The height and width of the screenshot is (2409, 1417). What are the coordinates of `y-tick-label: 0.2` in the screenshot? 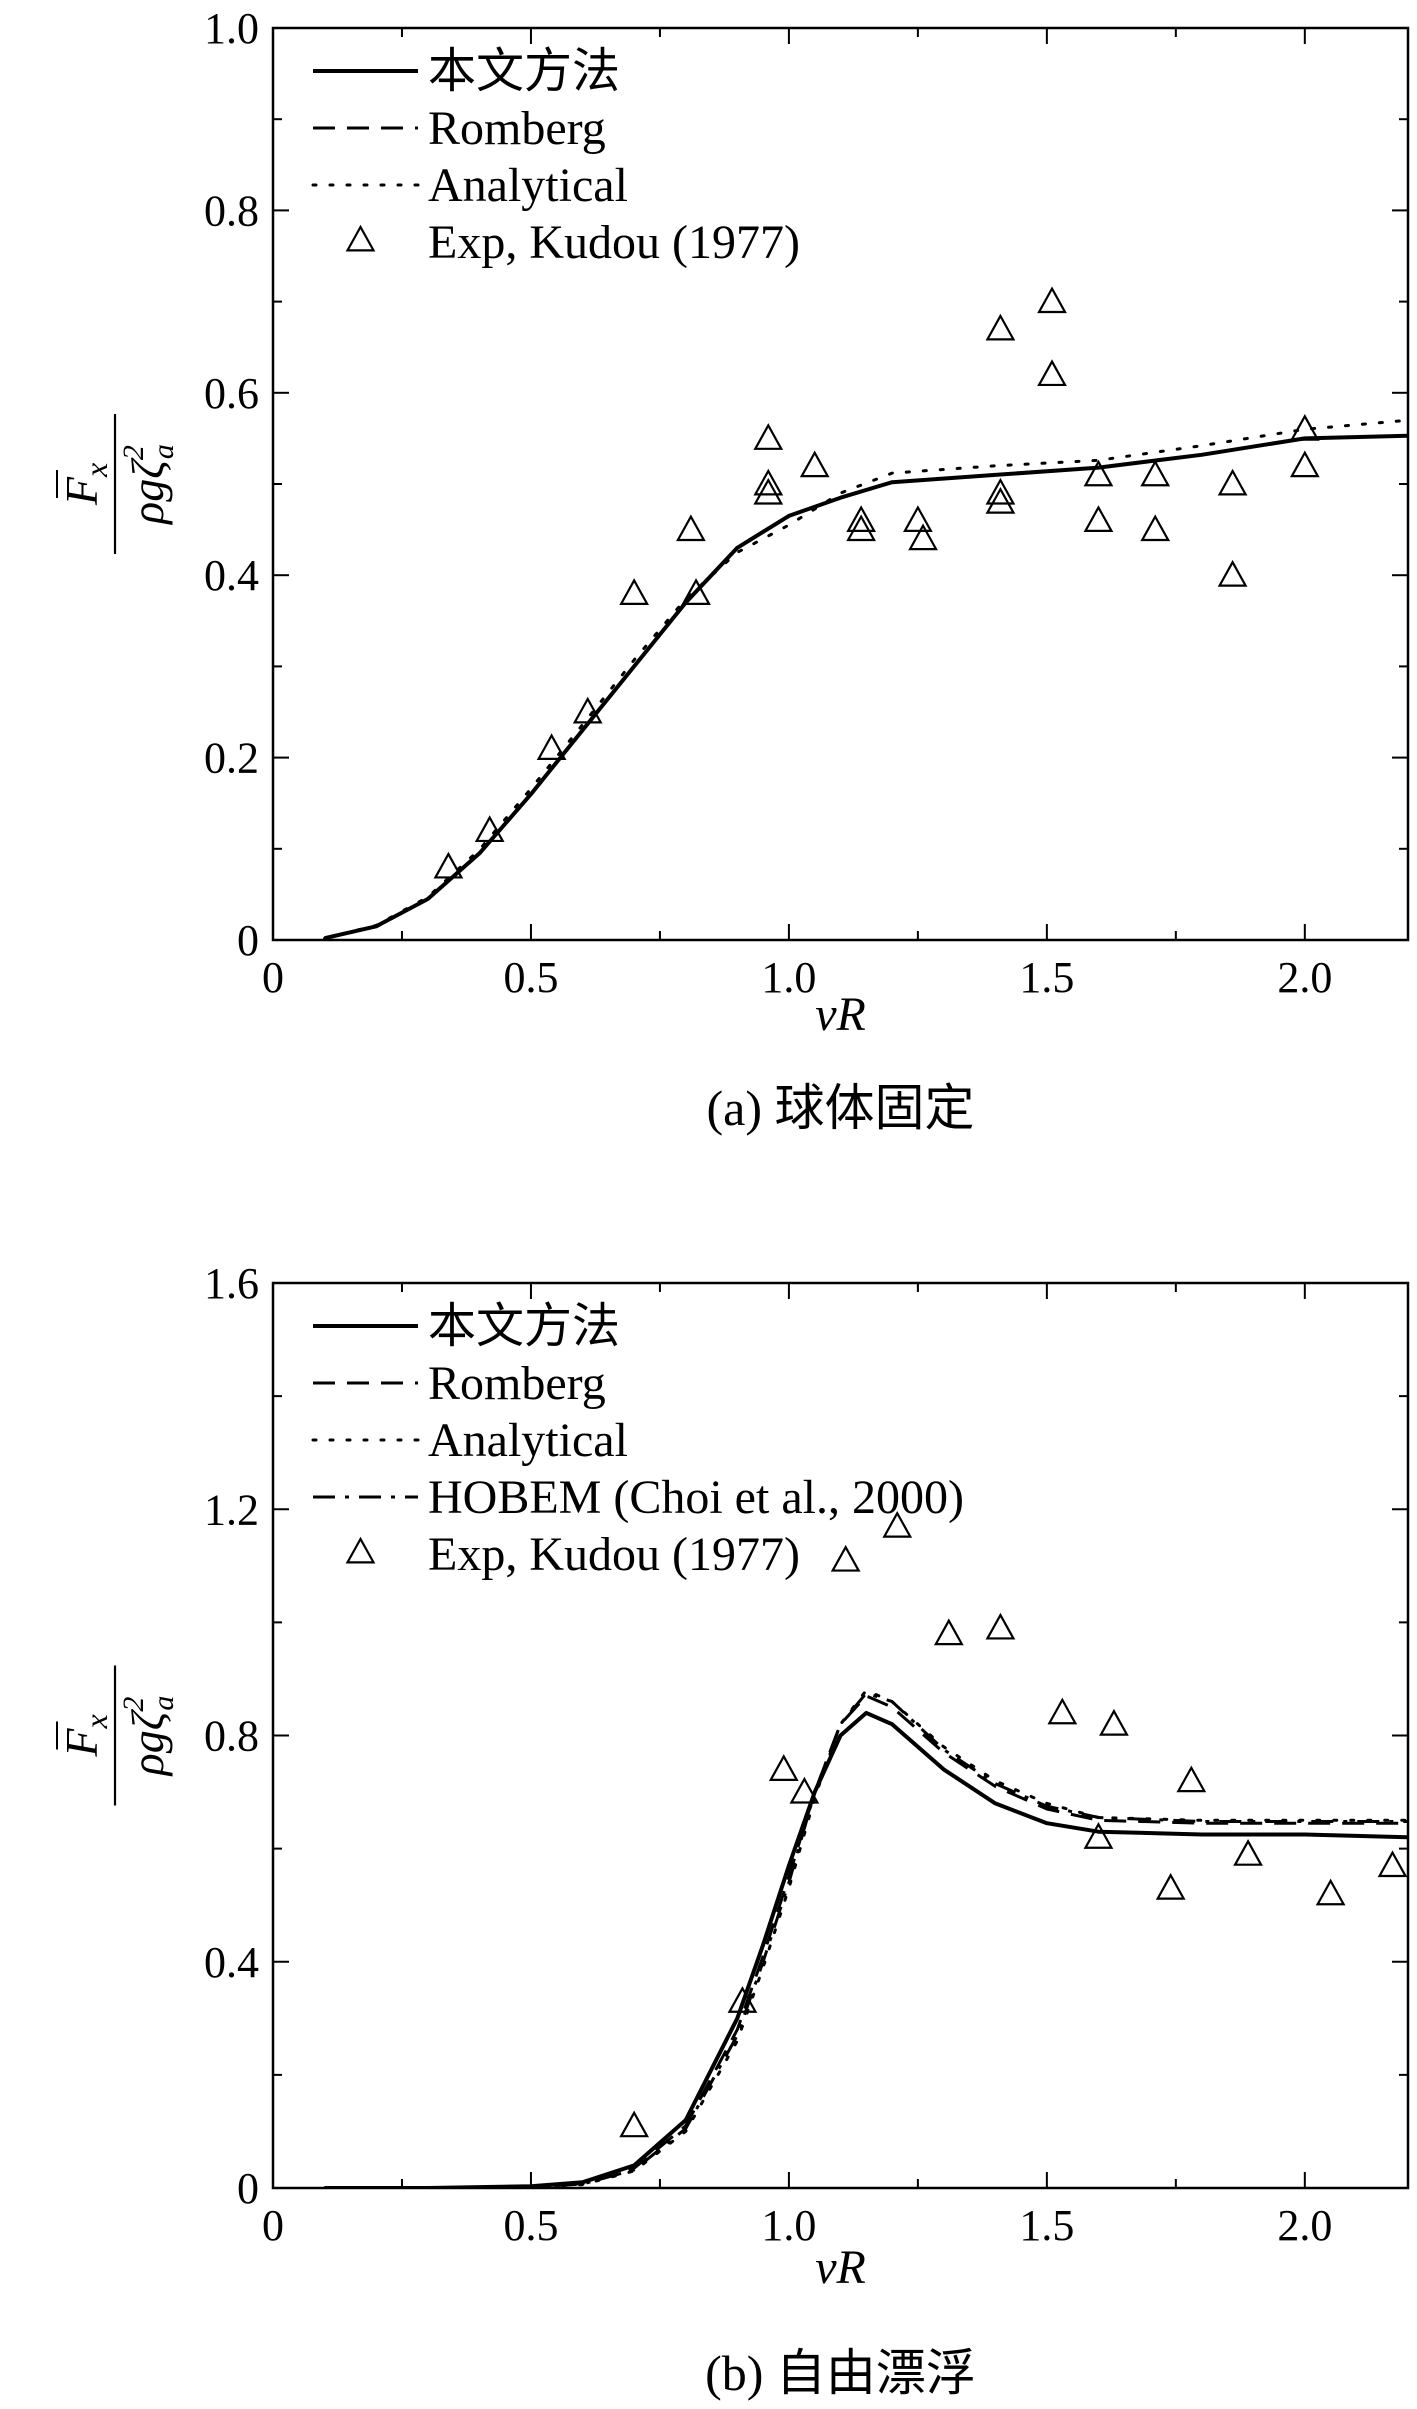 It's located at (231, 758).